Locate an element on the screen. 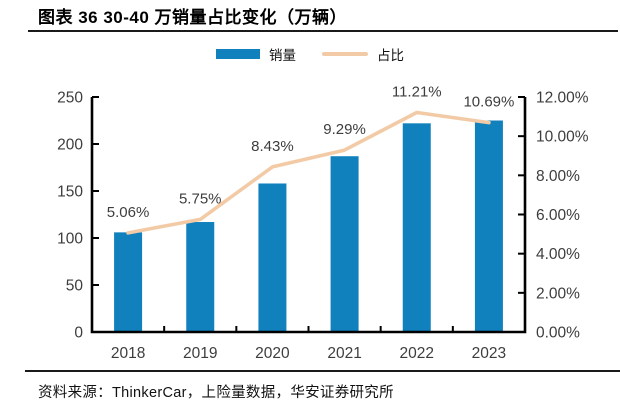 The image size is (620, 419). figure-title: 图表 36 30-40 万销量占比变化（万辆） is located at coordinates (193, 17).